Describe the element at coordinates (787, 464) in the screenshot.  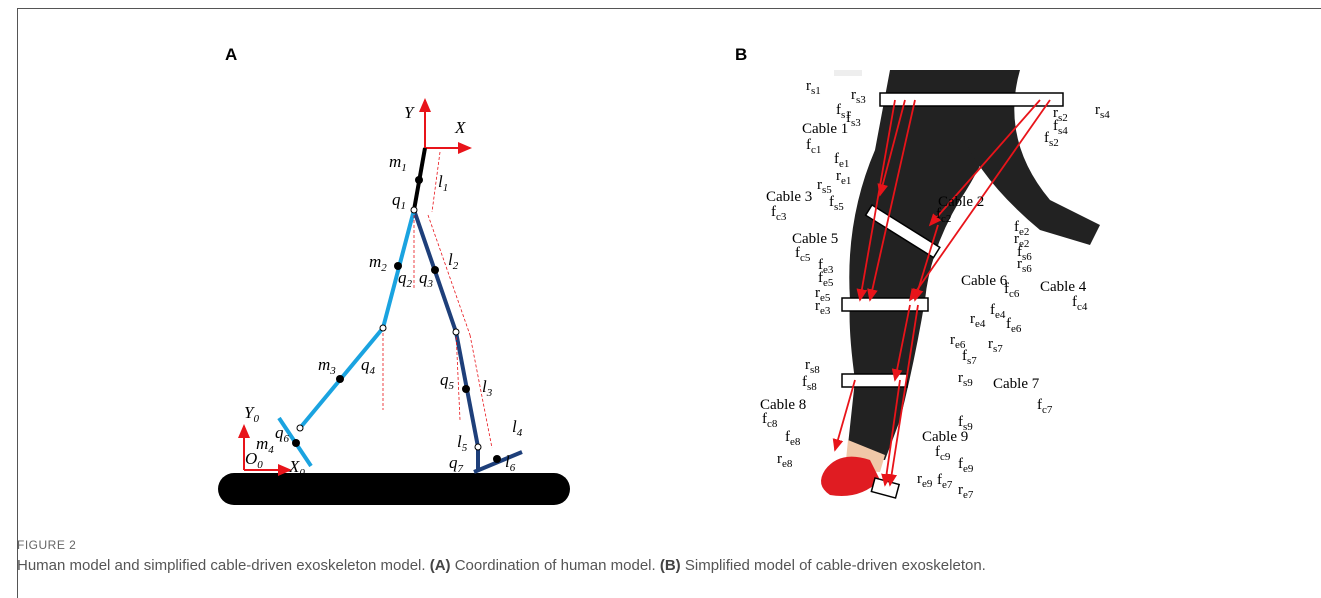
I see `label-sub: e8` at that location.